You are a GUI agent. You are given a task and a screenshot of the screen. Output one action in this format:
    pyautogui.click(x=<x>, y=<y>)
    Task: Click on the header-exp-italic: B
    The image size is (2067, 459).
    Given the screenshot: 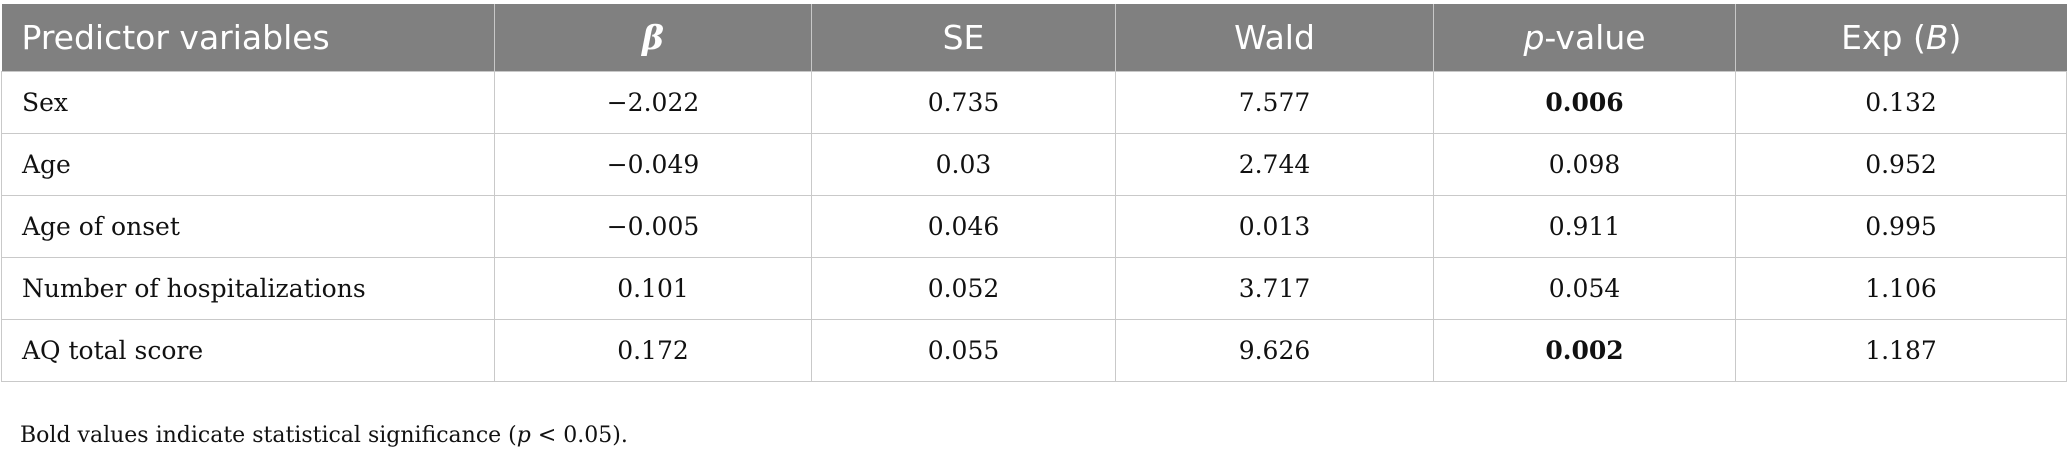 What is the action you would take?
    pyautogui.click(x=1937, y=37)
    